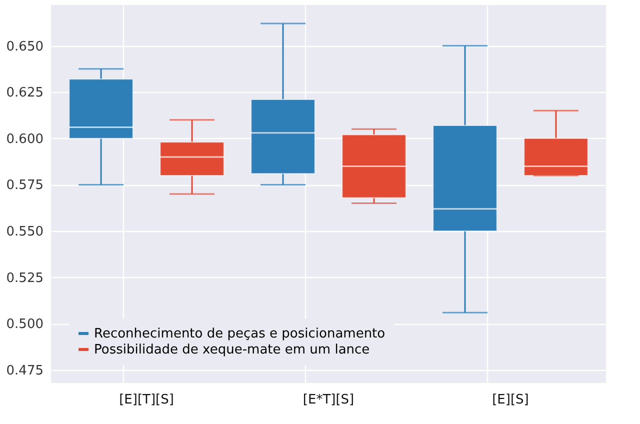 Image resolution: width=640 pixels, height=424 pixels. Describe the element at coordinates (510, 400) in the screenshot. I see `x-tick-label: [E][S]` at that location.